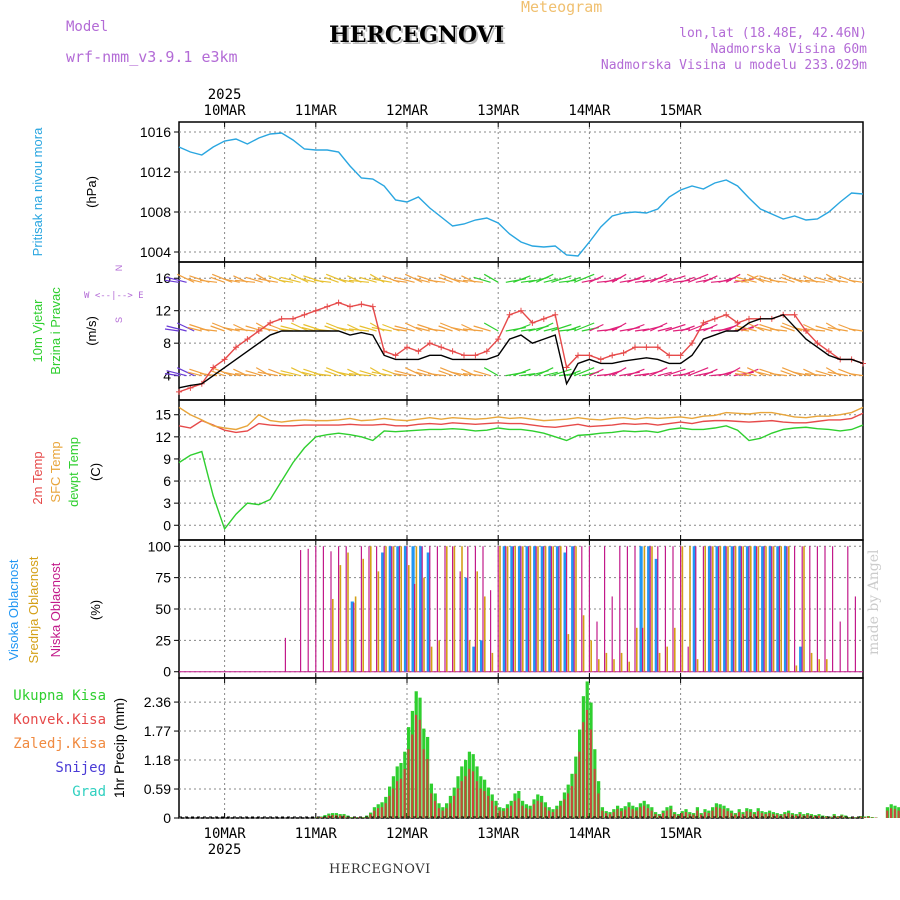  What do you see at coordinates (157, 760) in the screenshot?
I see `y-tick-label: 1.18` at bounding box center [157, 760].